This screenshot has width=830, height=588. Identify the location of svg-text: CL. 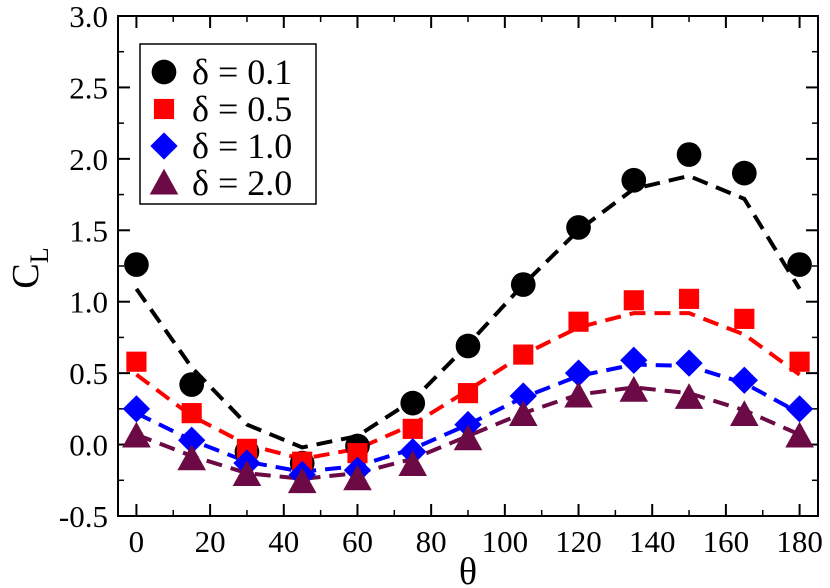
(29, 267).